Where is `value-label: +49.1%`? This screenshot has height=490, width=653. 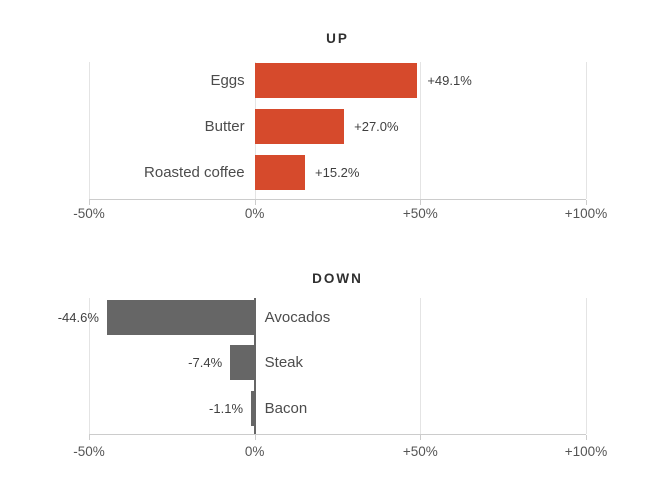 value-label: +49.1% is located at coordinates (449, 80).